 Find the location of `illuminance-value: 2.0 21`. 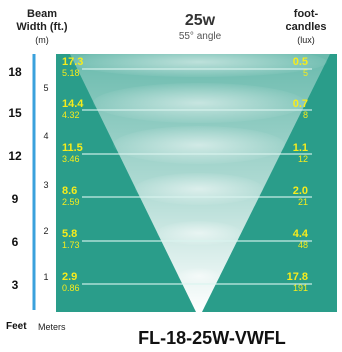

illuminance-value: 2.0 21 is located at coordinates (300, 197).